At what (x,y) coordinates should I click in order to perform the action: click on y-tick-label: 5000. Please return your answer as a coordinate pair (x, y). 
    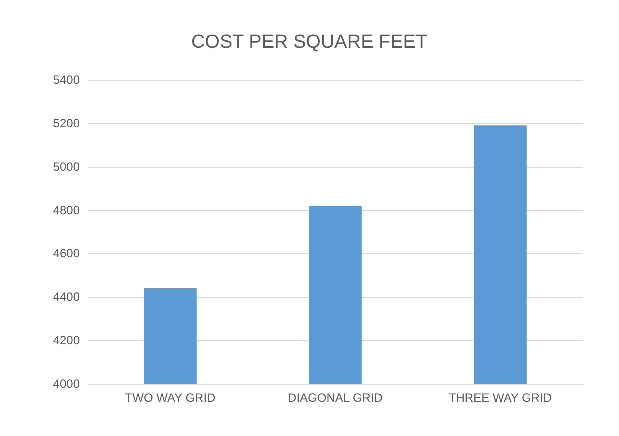
    Looking at the image, I should click on (66, 167).